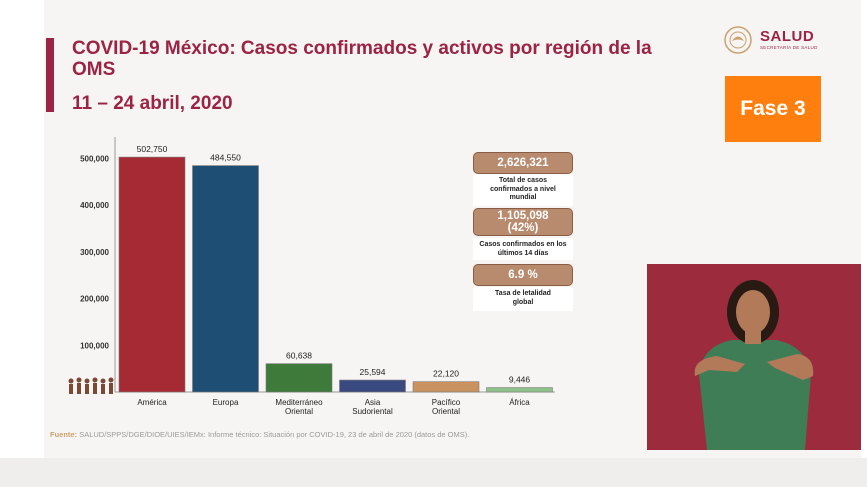 The width and height of the screenshot is (867, 487). What do you see at coordinates (299, 402) in the screenshot?
I see `x-tick-label: Mediterráneo` at bounding box center [299, 402].